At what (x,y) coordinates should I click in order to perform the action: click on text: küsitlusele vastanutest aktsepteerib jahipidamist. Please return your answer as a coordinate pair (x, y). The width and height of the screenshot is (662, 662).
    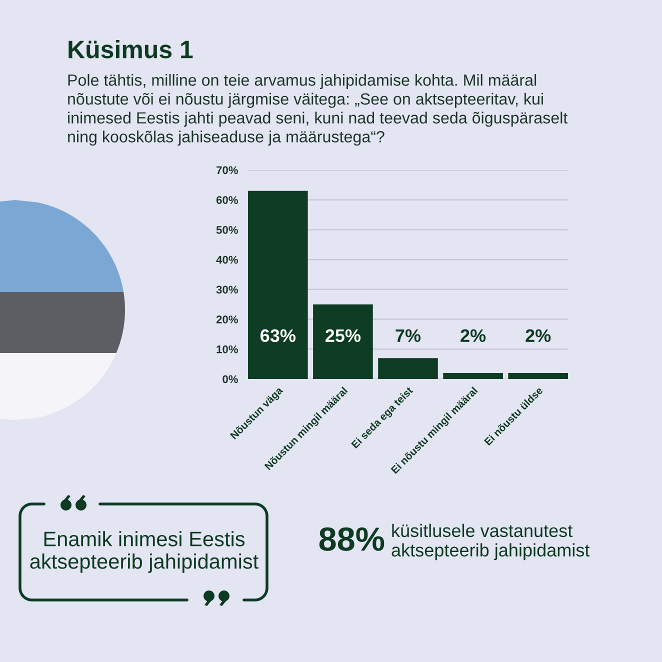
    Looking at the image, I should click on (491, 542).